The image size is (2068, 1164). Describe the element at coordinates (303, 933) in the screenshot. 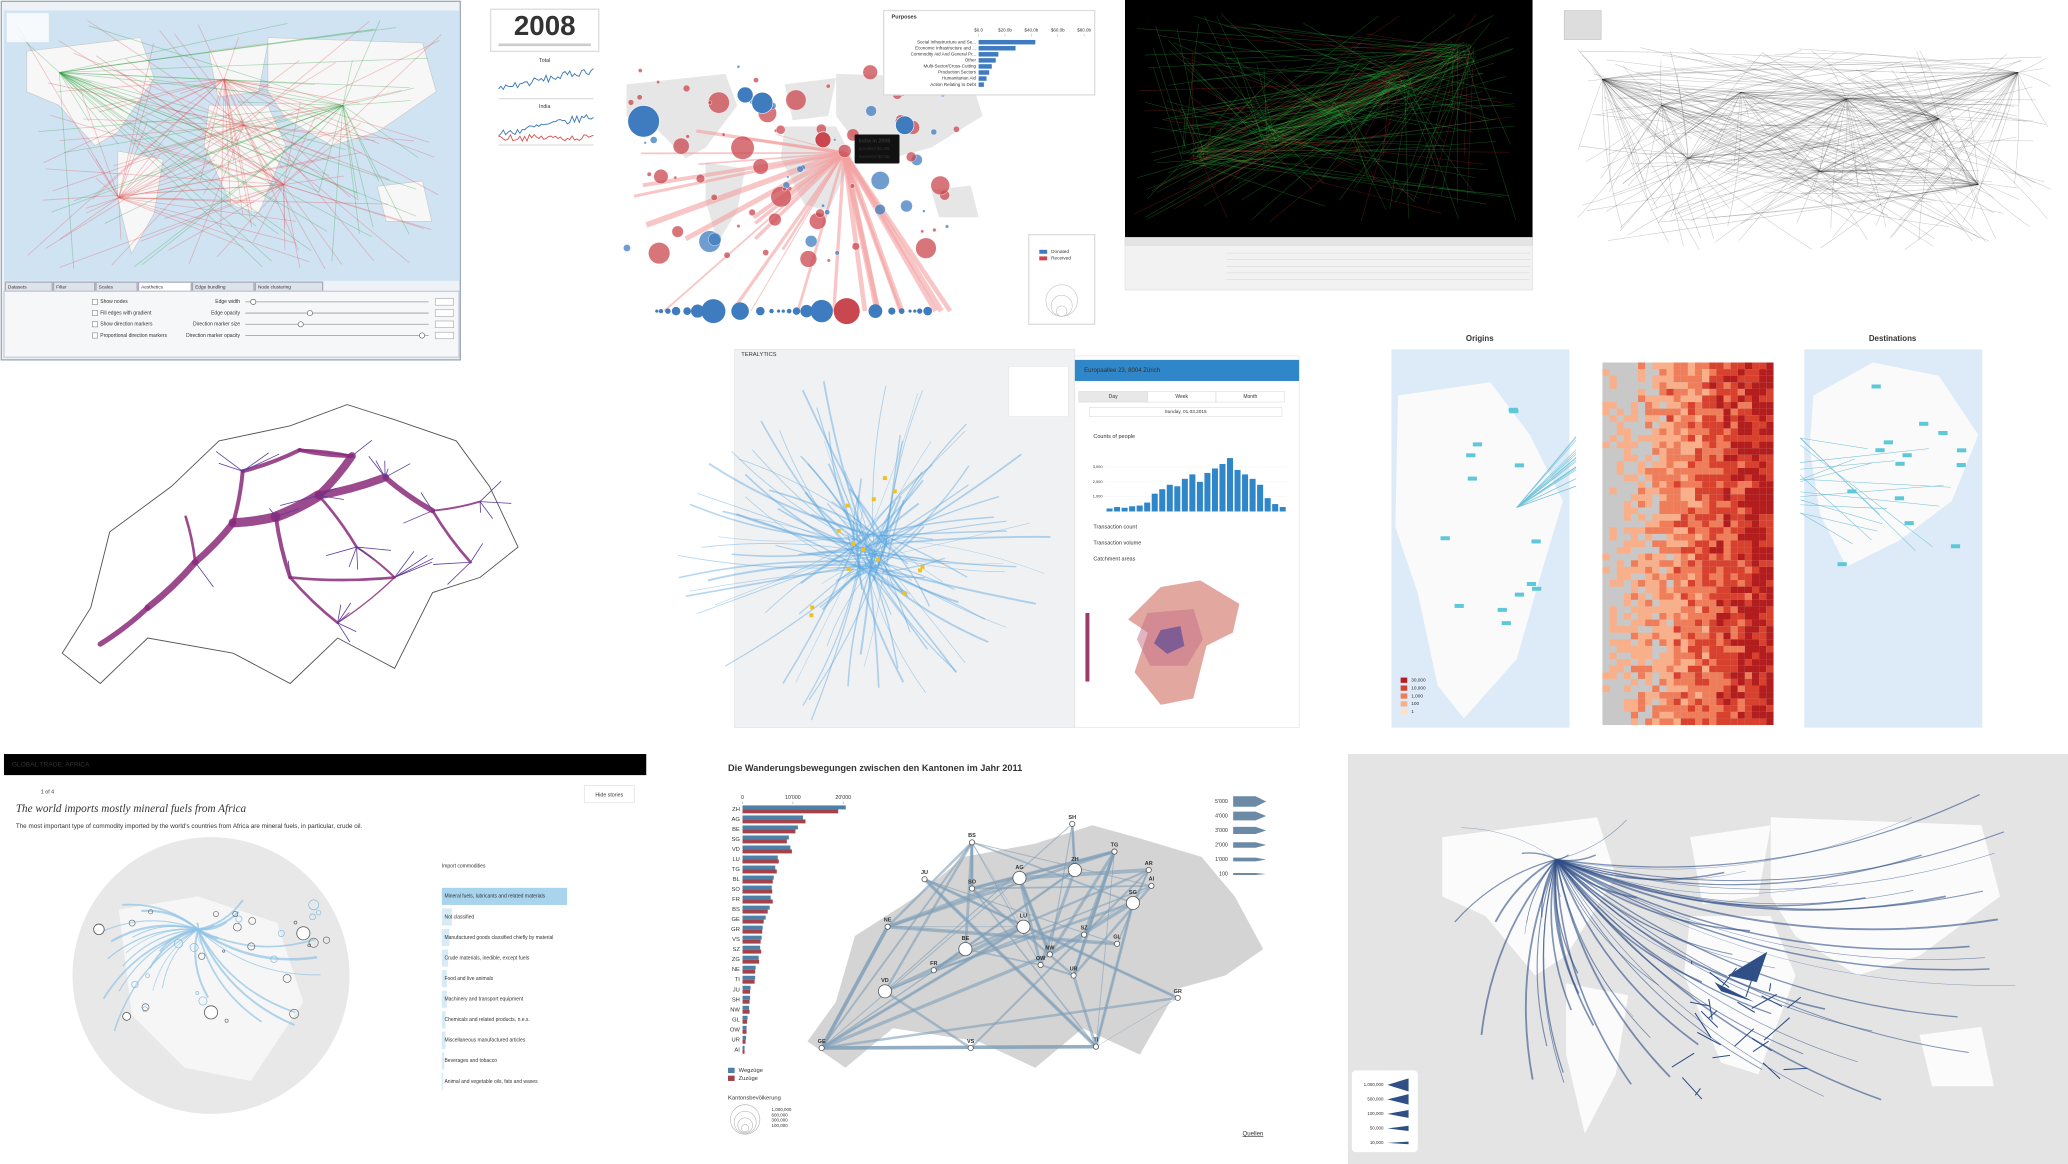

I see `country-node` at that location.